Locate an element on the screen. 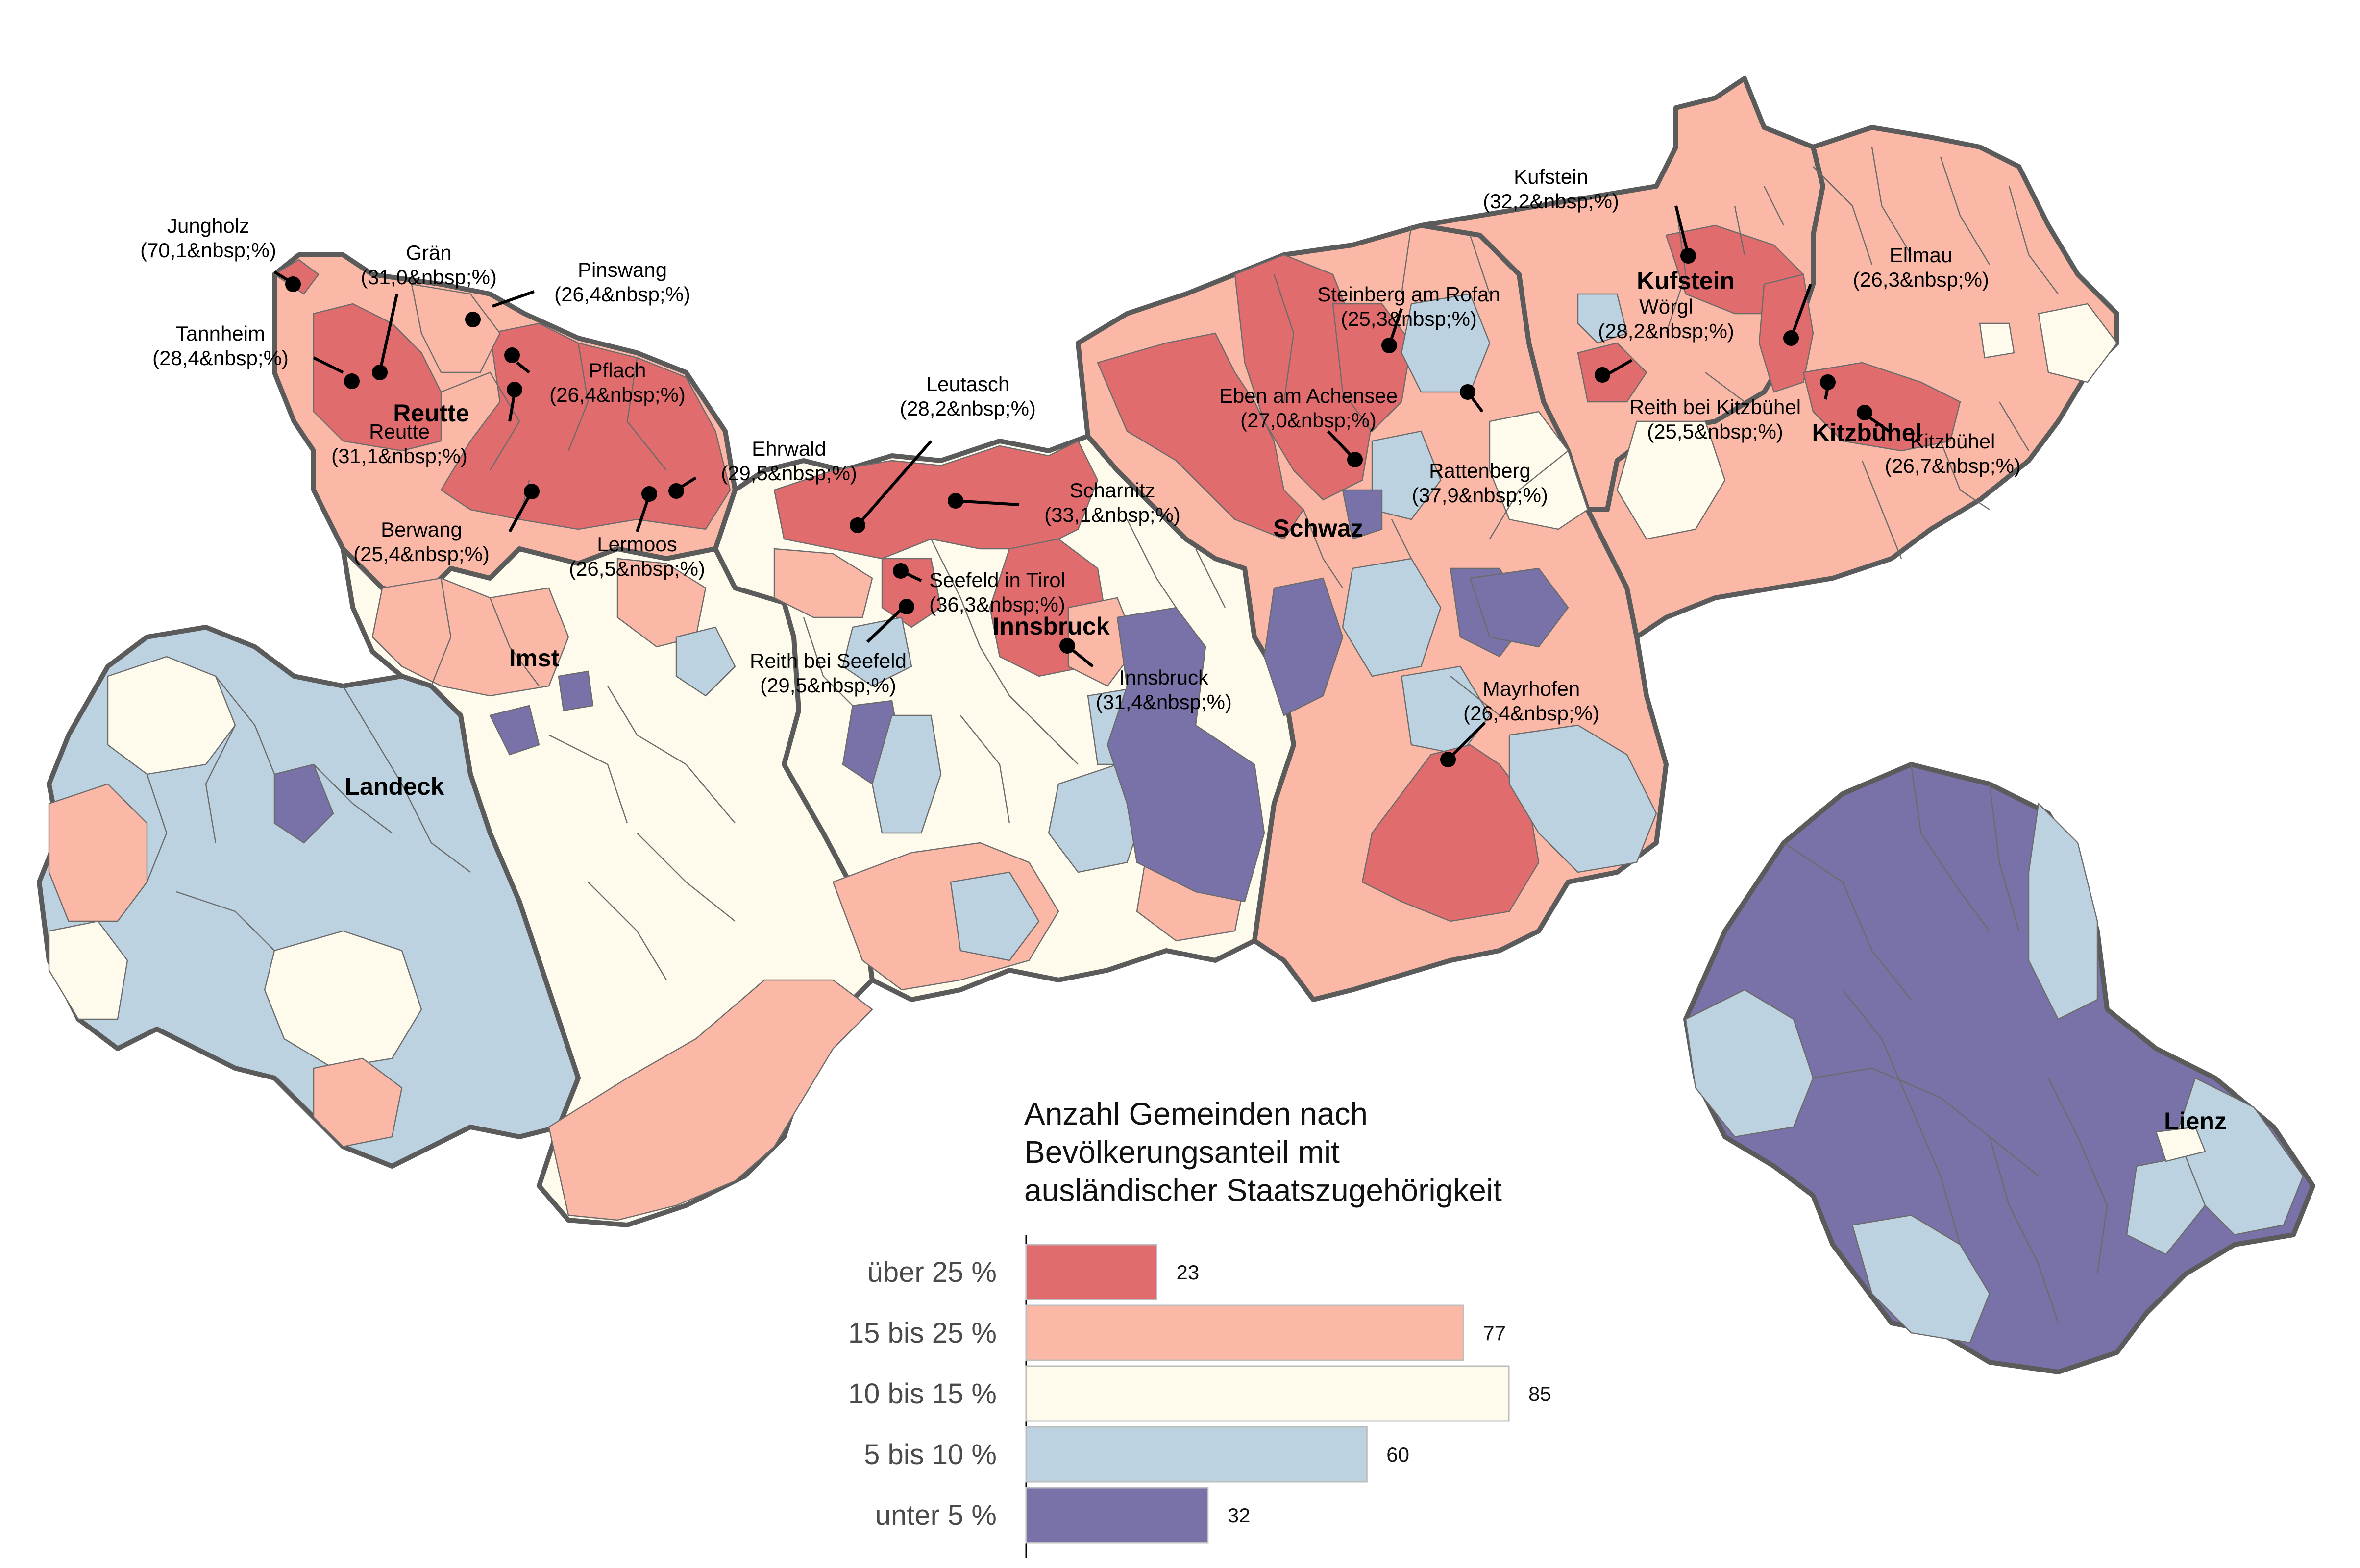 Image resolution: width=2360 pixels, height=1568 pixels. label-pflach: Pflach (26,4&nbsp;%) is located at coordinates (617, 382).